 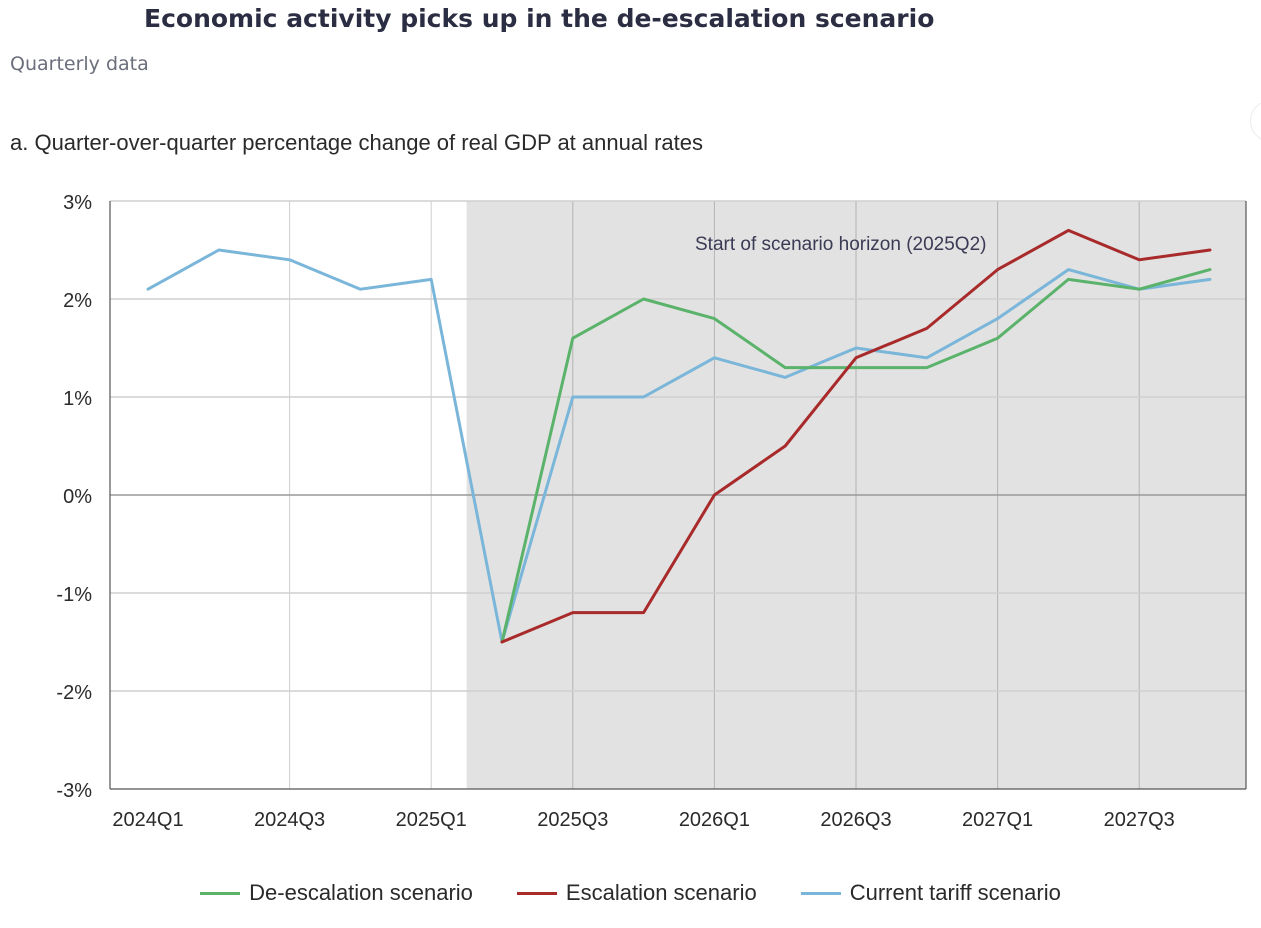 What do you see at coordinates (74, 791) in the screenshot?
I see `y-tick-label: -3%` at bounding box center [74, 791].